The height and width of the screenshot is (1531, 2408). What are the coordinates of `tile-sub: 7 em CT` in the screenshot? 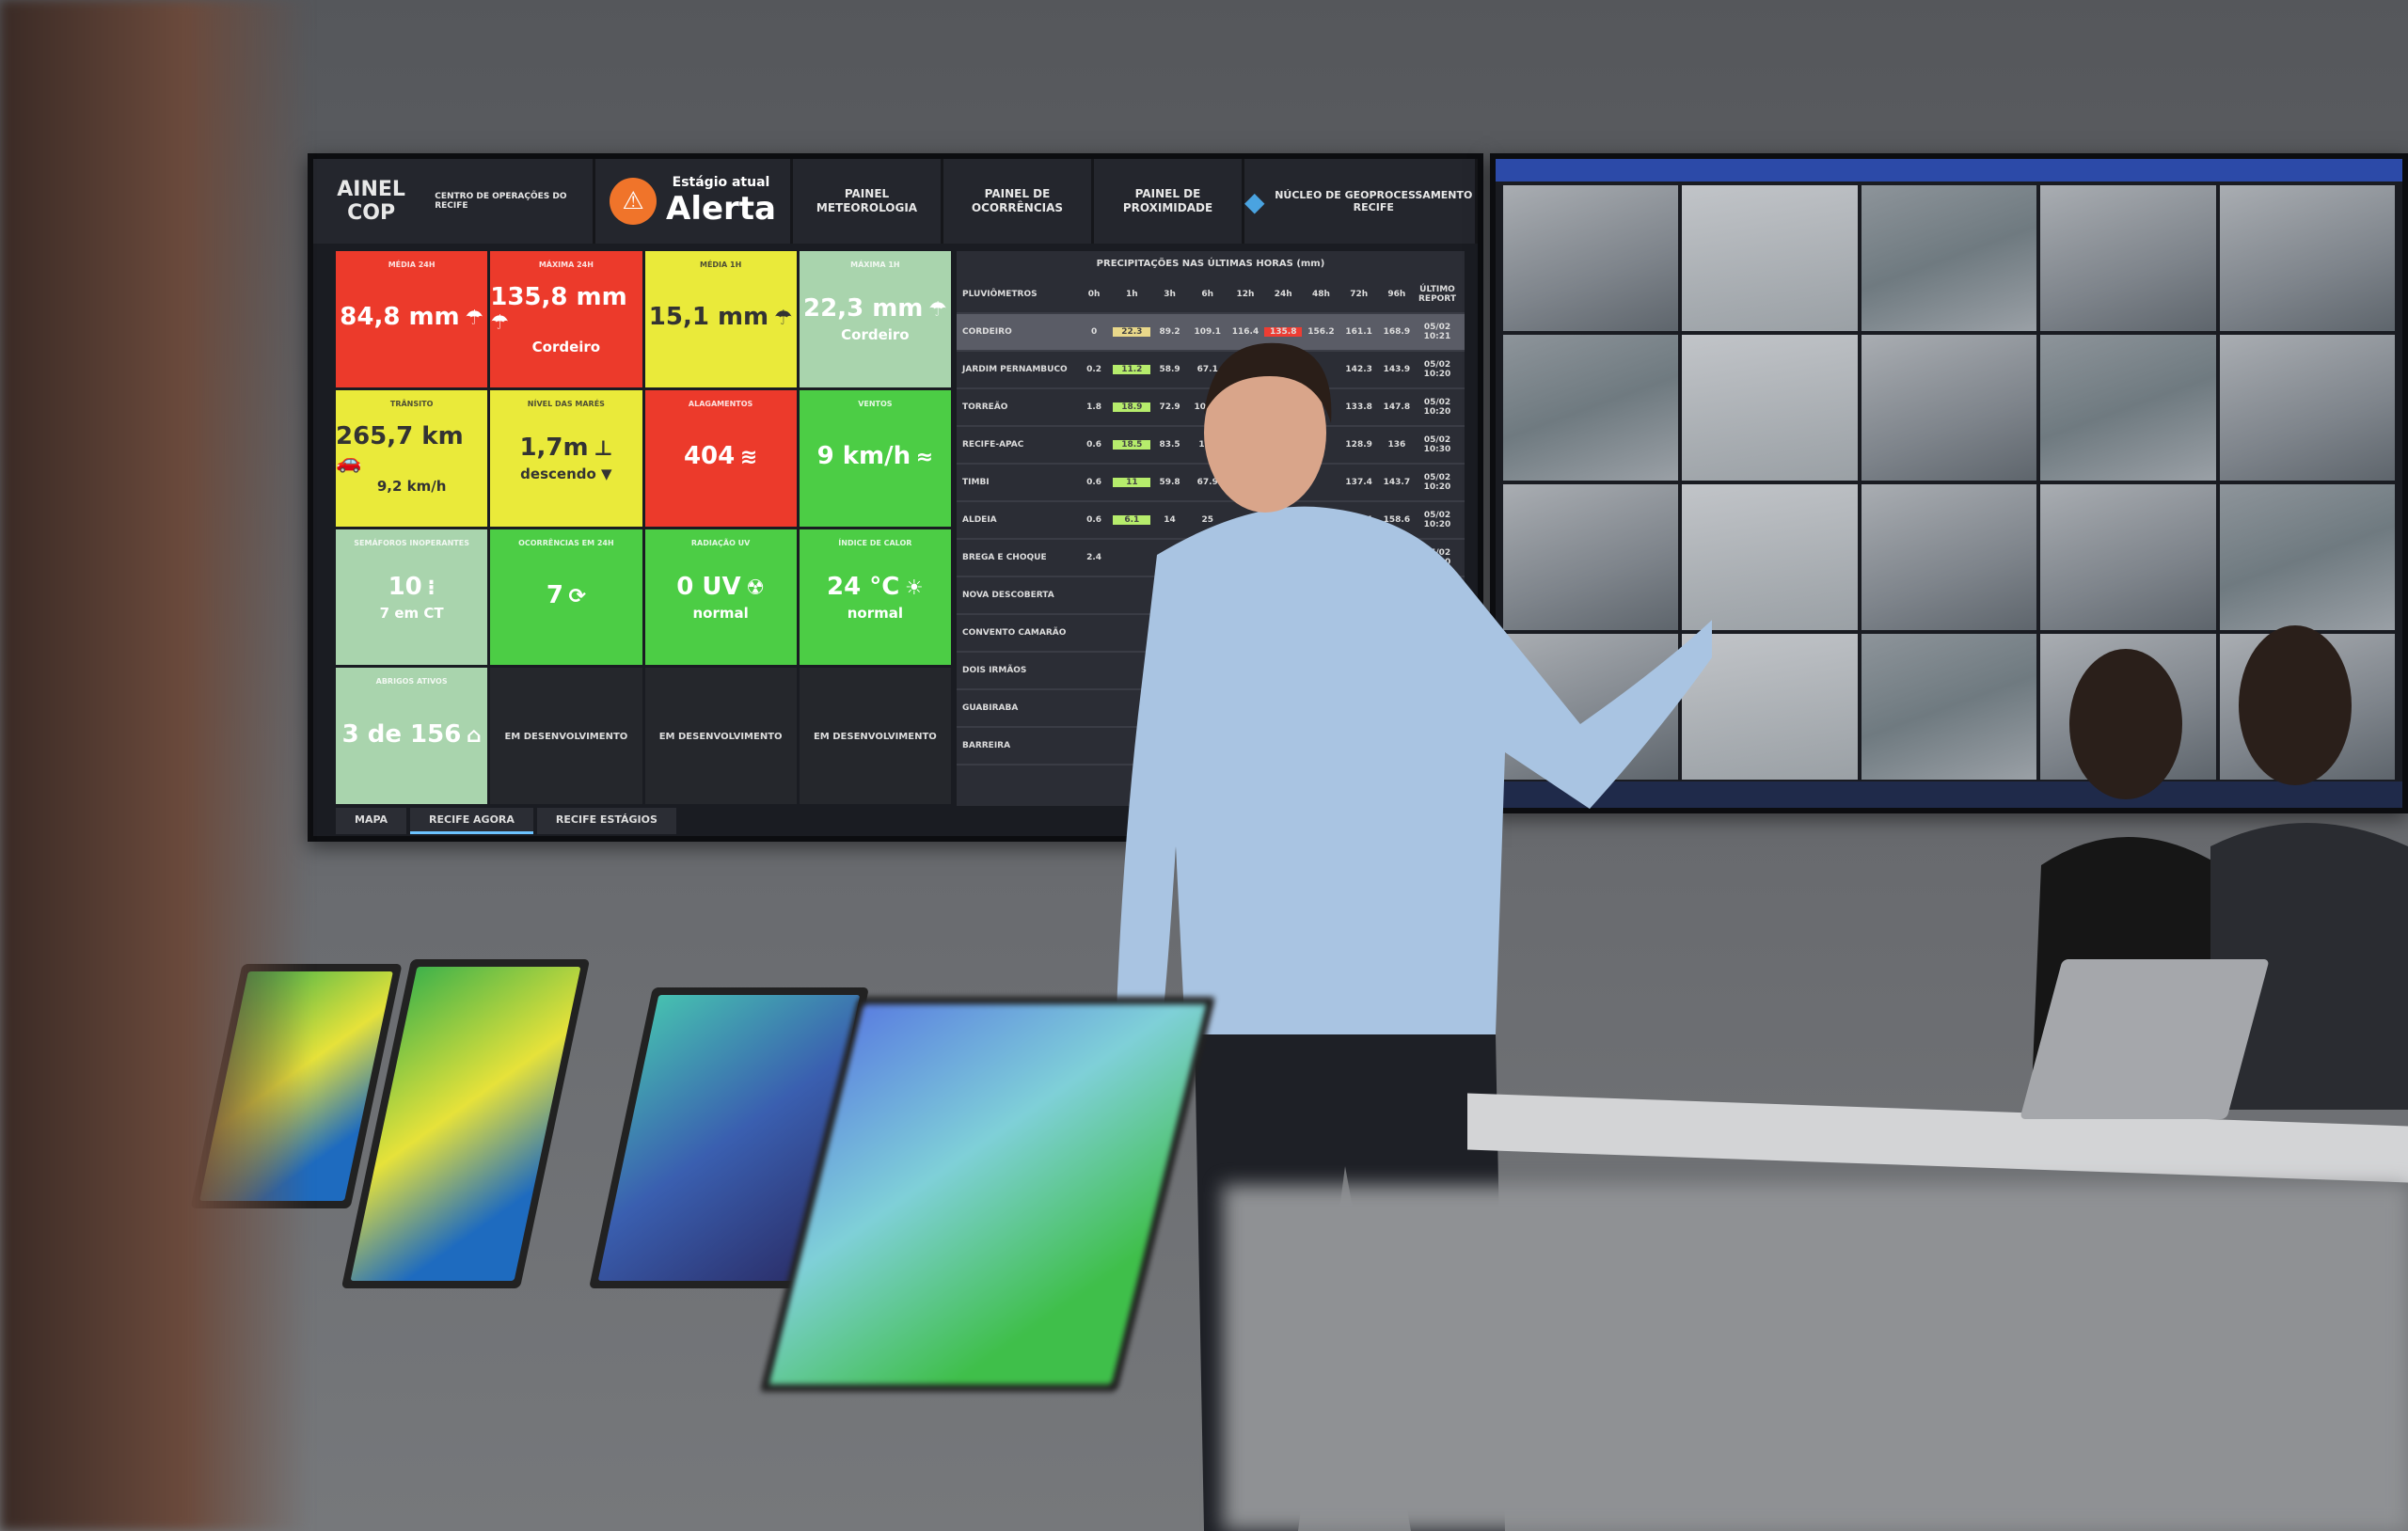 It's located at (411, 613).